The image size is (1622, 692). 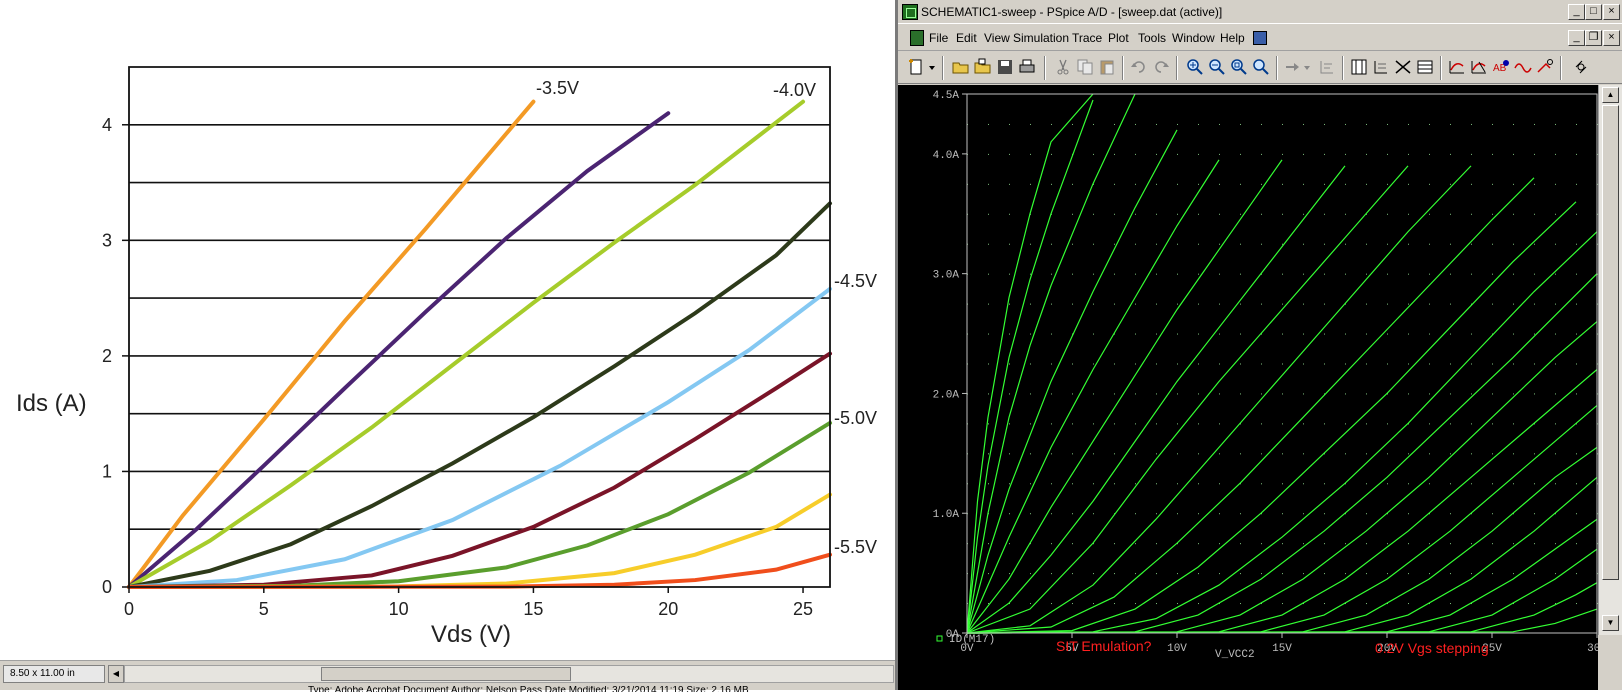 I want to click on menu-trace: Trace, so click(x=1087, y=38).